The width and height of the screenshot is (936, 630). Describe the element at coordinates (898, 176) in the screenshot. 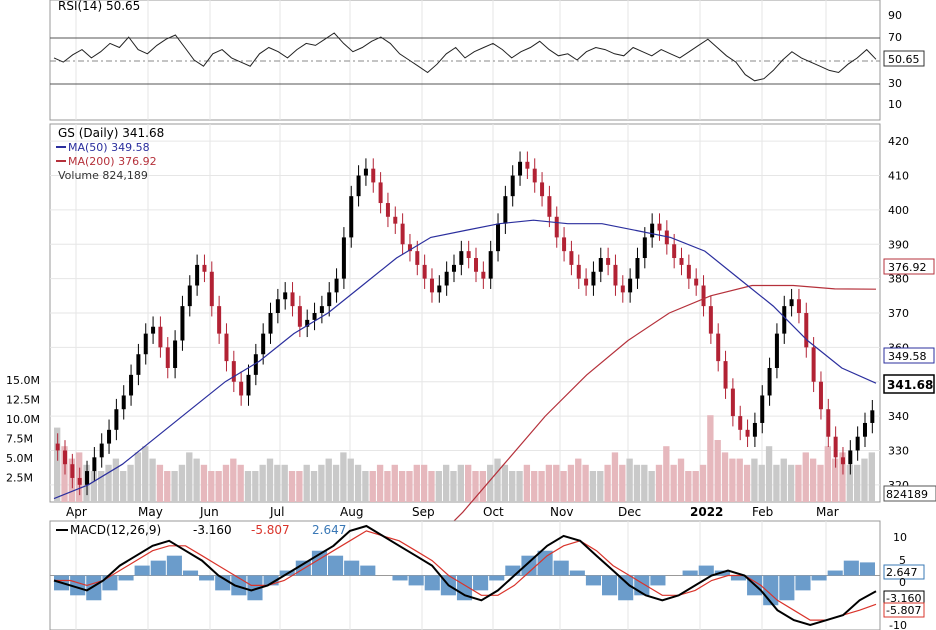

I see `price-tick-label: 410` at that location.